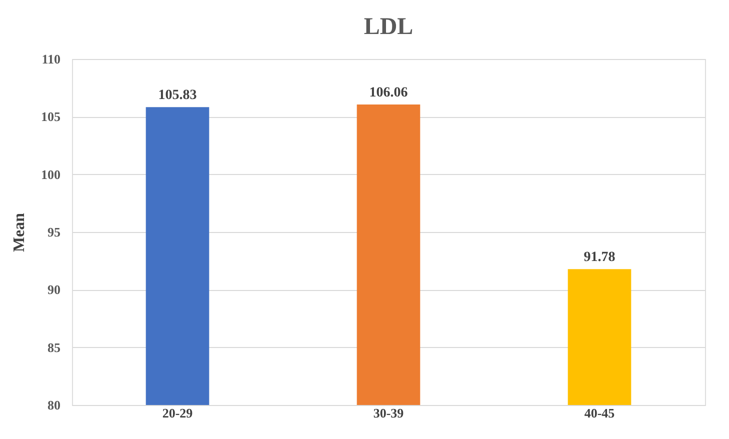 The width and height of the screenshot is (729, 439). What do you see at coordinates (51, 116) in the screenshot?
I see `y-tick-label: 105` at bounding box center [51, 116].